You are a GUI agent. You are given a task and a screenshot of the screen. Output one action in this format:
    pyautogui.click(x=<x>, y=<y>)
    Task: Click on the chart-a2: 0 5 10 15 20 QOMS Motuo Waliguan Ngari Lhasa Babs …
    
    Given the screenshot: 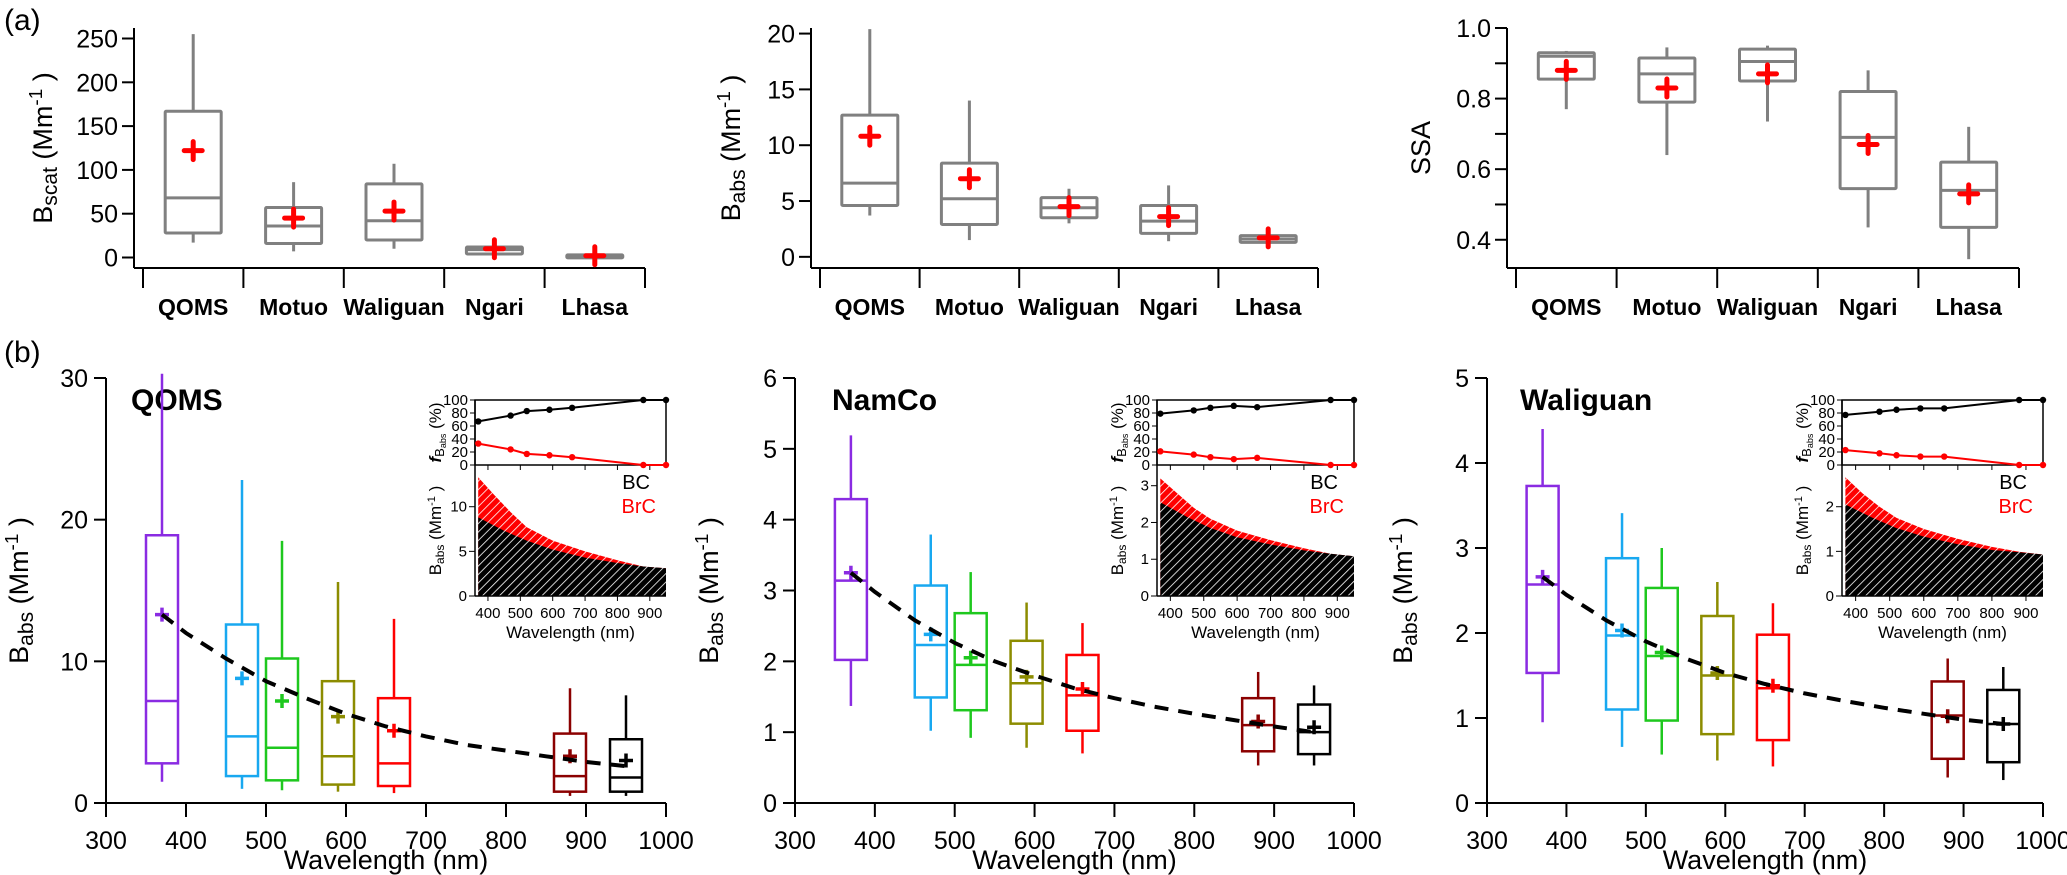 What is the action you would take?
    pyautogui.click(x=1016, y=170)
    